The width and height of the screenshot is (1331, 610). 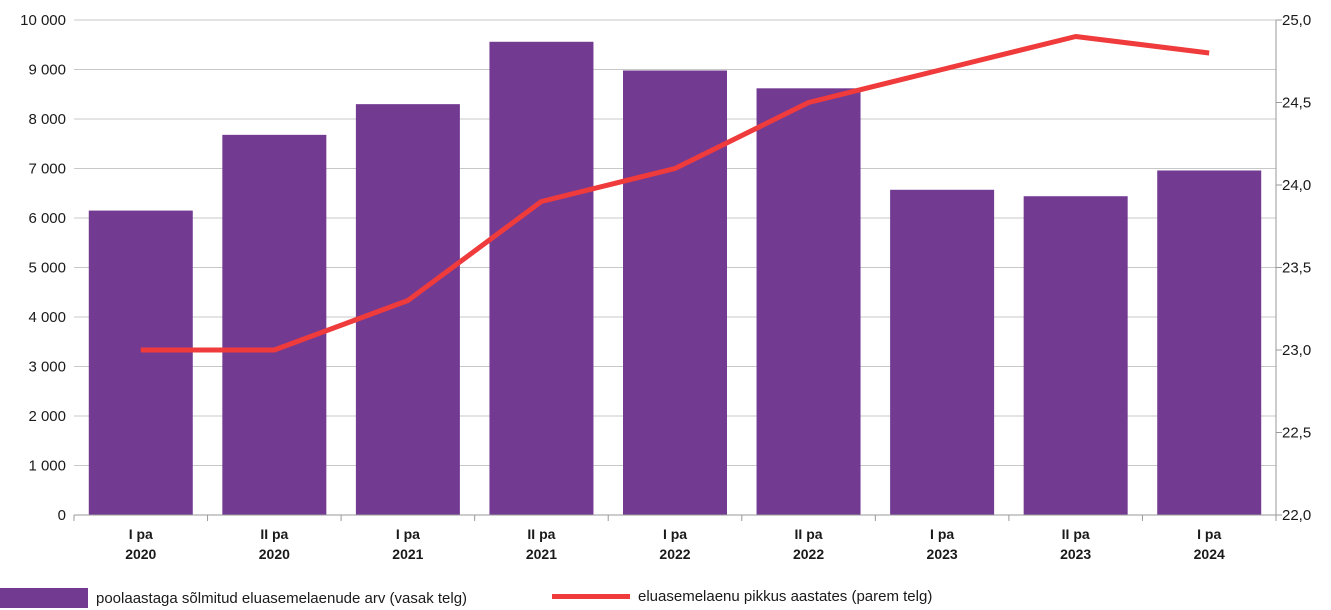 I want to click on category-label: I pa 2023, so click(x=942, y=544).